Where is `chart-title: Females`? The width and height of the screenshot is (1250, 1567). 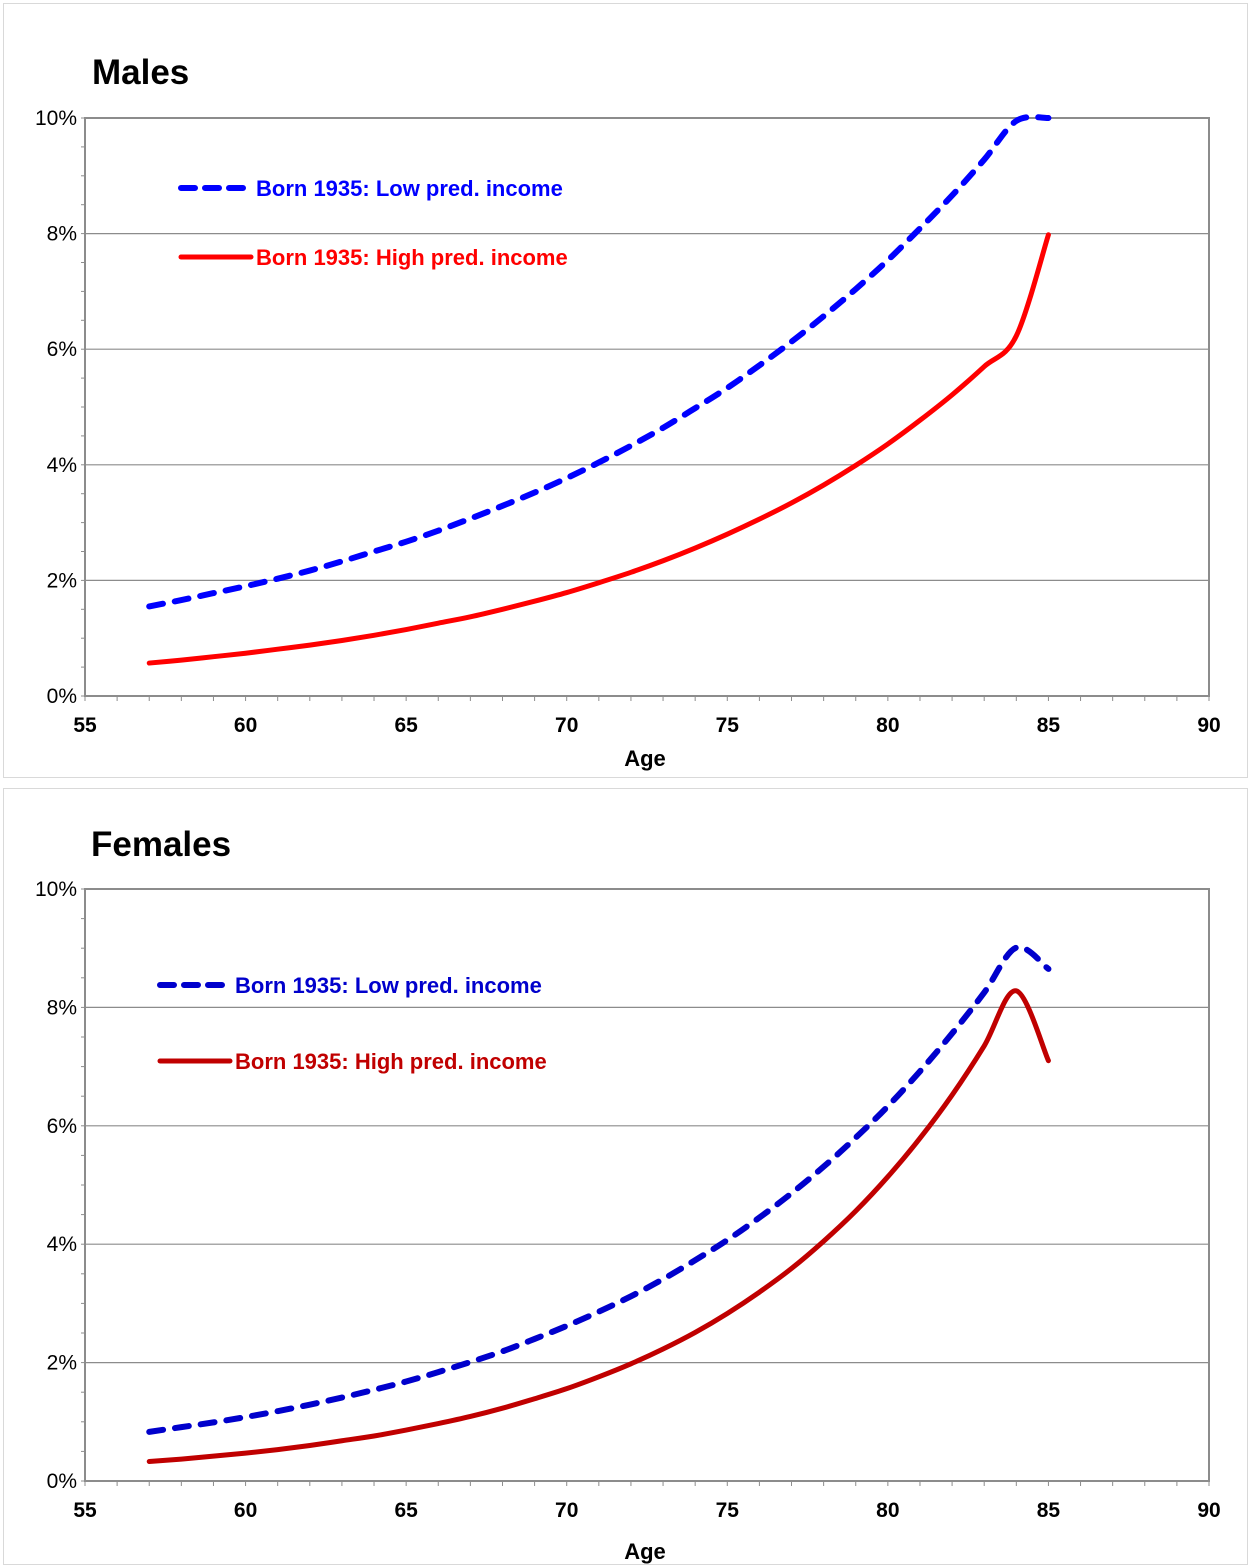
chart-title: Females is located at coordinates (161, 844).